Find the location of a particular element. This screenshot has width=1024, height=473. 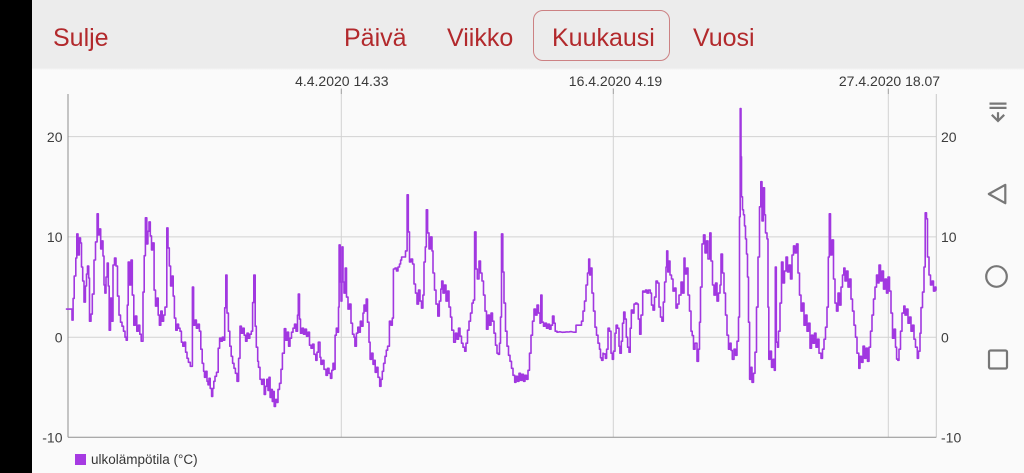

svg-text: 16.4.2020 4.19 is located at coordinates (616, 81).